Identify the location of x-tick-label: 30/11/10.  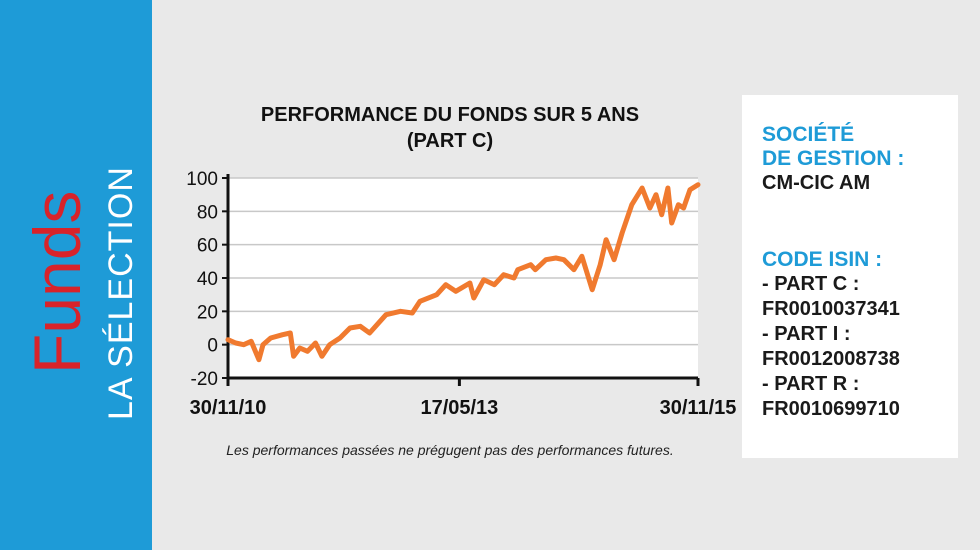
(228, 408).